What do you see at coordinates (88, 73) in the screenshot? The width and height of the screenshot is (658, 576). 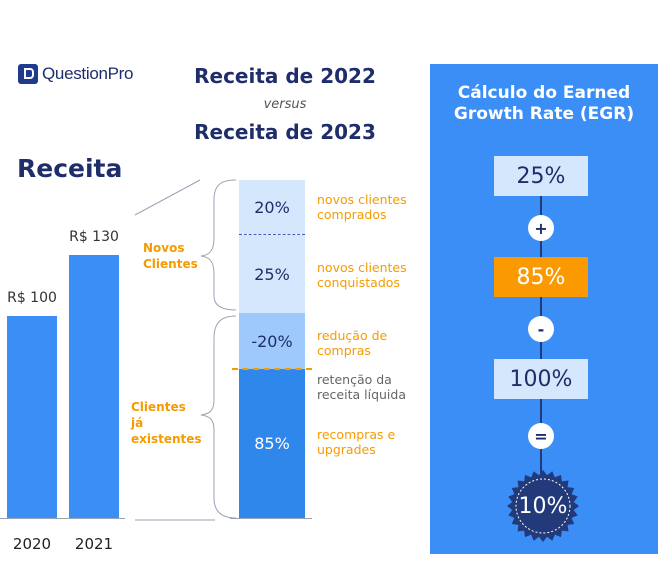 I see `logo-text: QuestionPro` at bounding box center [88, 73].